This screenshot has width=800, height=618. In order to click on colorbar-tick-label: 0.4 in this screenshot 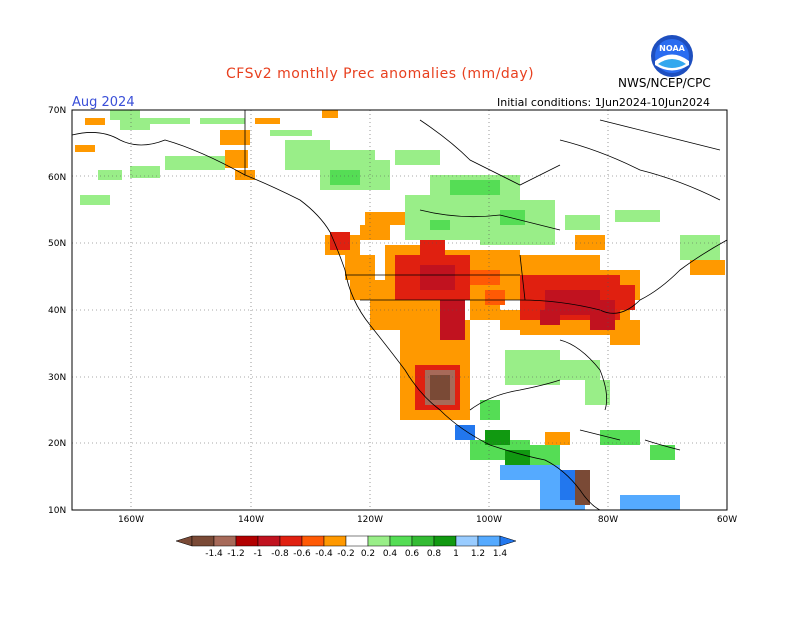, I will do `click(390, 554)`.